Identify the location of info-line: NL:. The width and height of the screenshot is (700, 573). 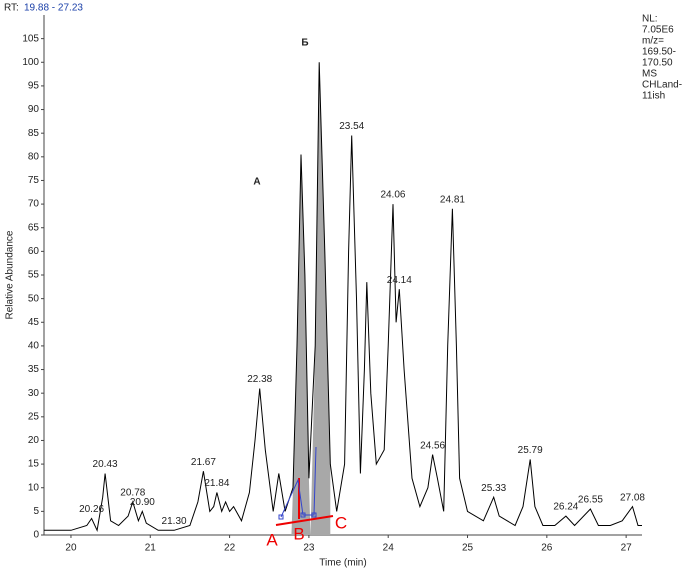
(650, 19).